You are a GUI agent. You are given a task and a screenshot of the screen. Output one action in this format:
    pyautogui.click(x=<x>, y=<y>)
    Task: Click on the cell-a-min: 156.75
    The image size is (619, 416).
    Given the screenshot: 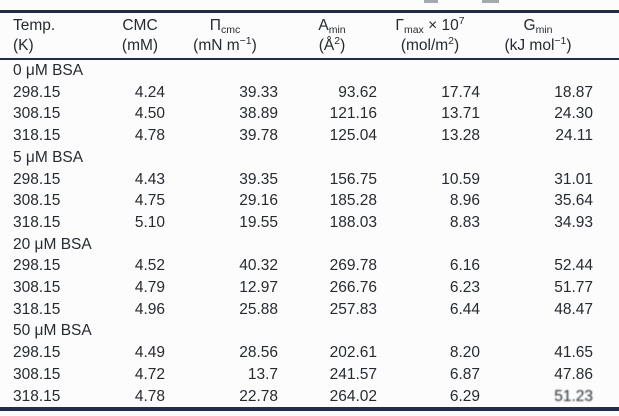 What is the action you would take?
    pyautogui.click(x=353, y=179)
    